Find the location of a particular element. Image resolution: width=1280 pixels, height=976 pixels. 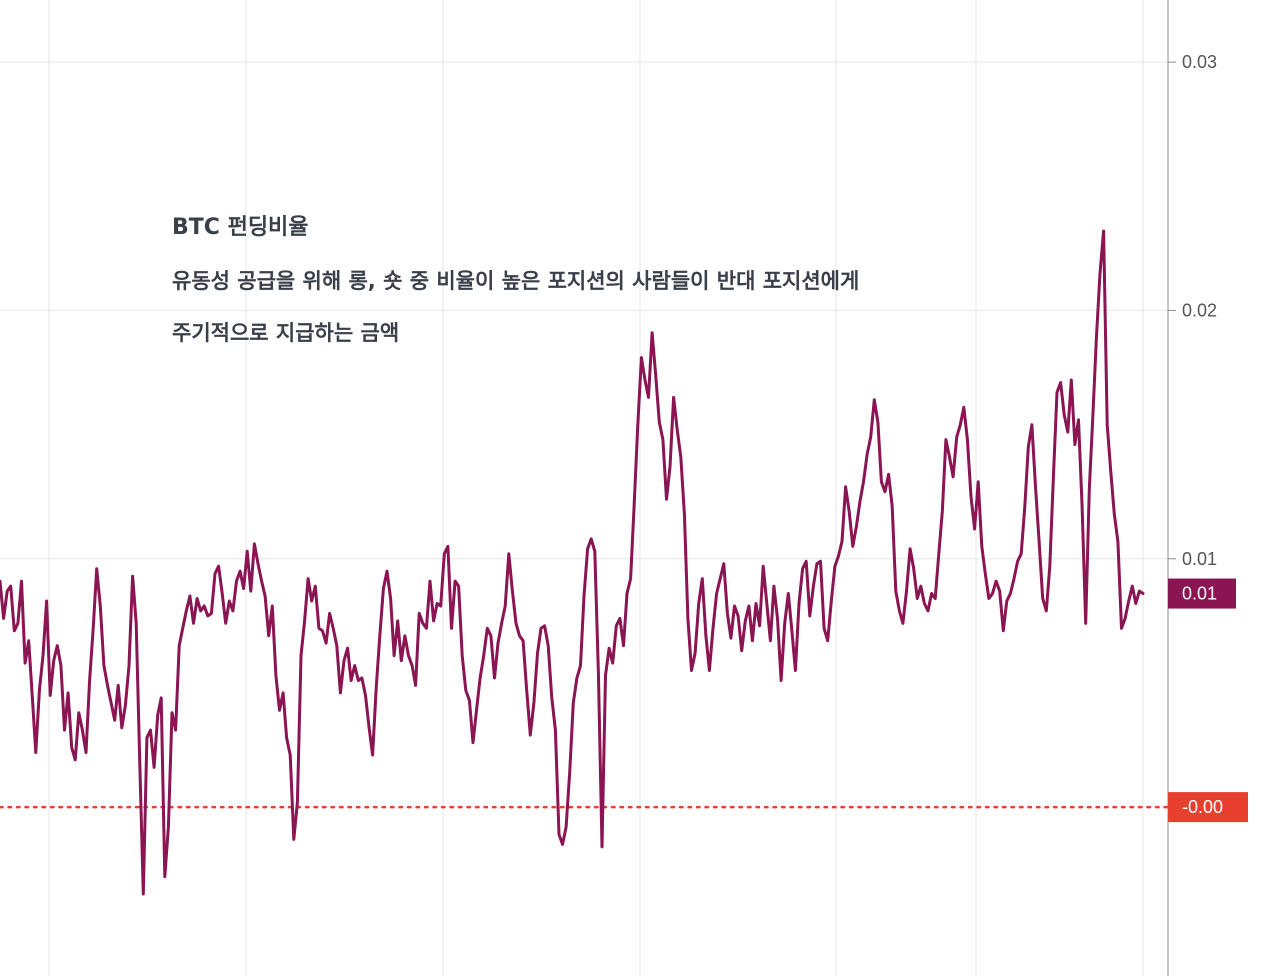

zero-value-badge: -0.00 is located at coordinates (1208, 807).